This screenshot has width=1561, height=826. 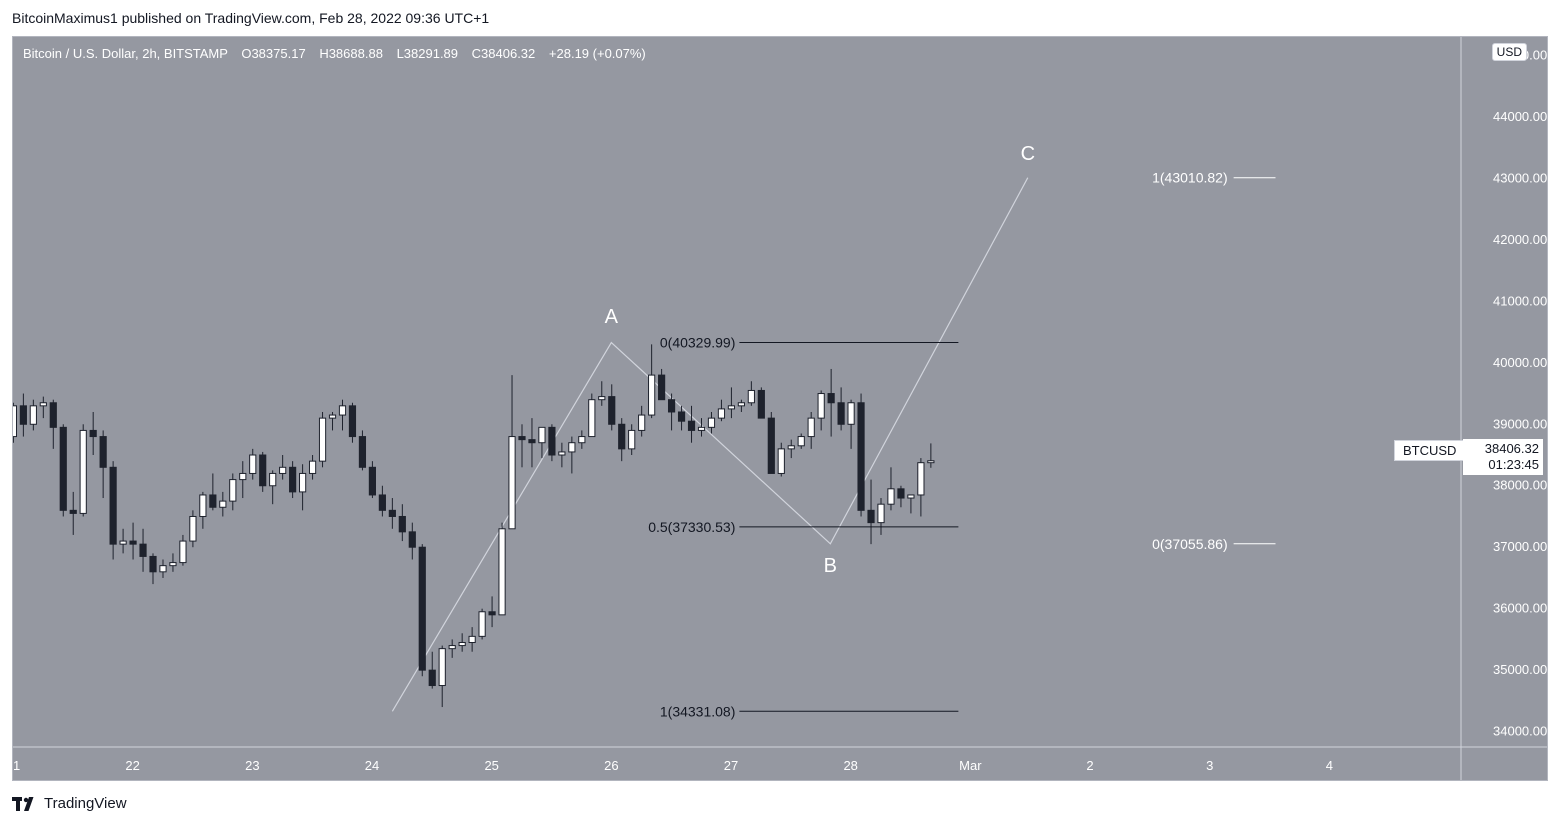 I want to click on x-tick-label: 22, so click(x=132, y=765).